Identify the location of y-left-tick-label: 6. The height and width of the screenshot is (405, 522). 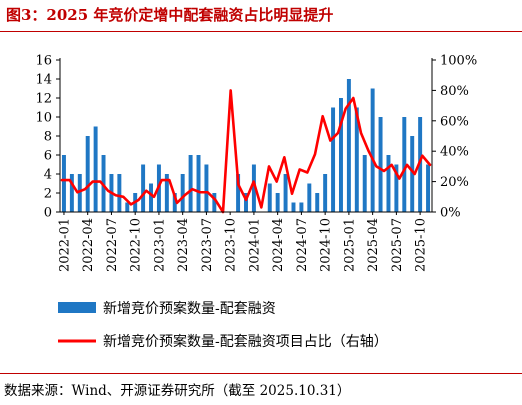
(48, 156).